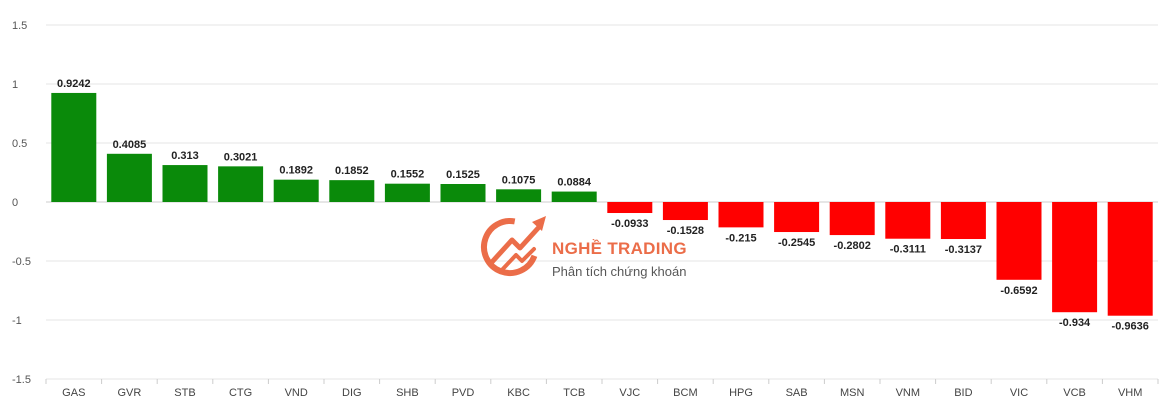 The image size is (1170, 405). What do you see at coordinates (184, 393) in the screenshot?
I see `x-tick-label: STB` at bounding box center [184, 393].